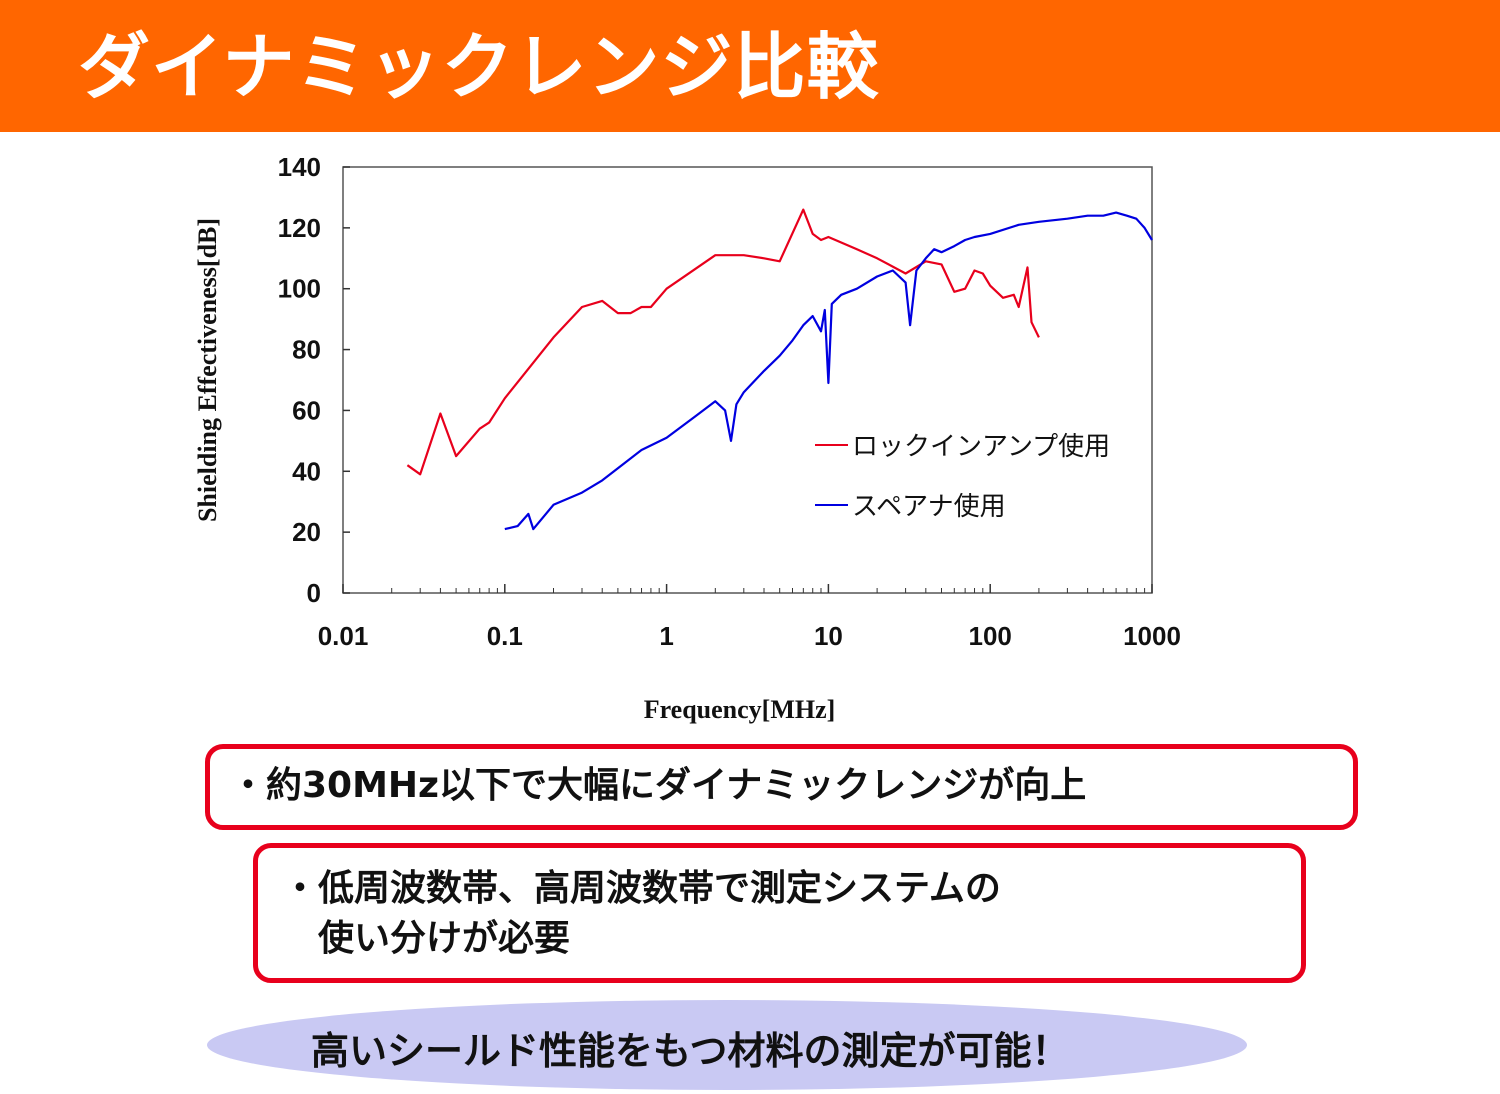 The image size is (1500, 1094). Describe the element at coordinates (641, 888) in the screenshot. I see `note-line-1: ・低周波数帯、高周波数帯で測定システムの` at that location.